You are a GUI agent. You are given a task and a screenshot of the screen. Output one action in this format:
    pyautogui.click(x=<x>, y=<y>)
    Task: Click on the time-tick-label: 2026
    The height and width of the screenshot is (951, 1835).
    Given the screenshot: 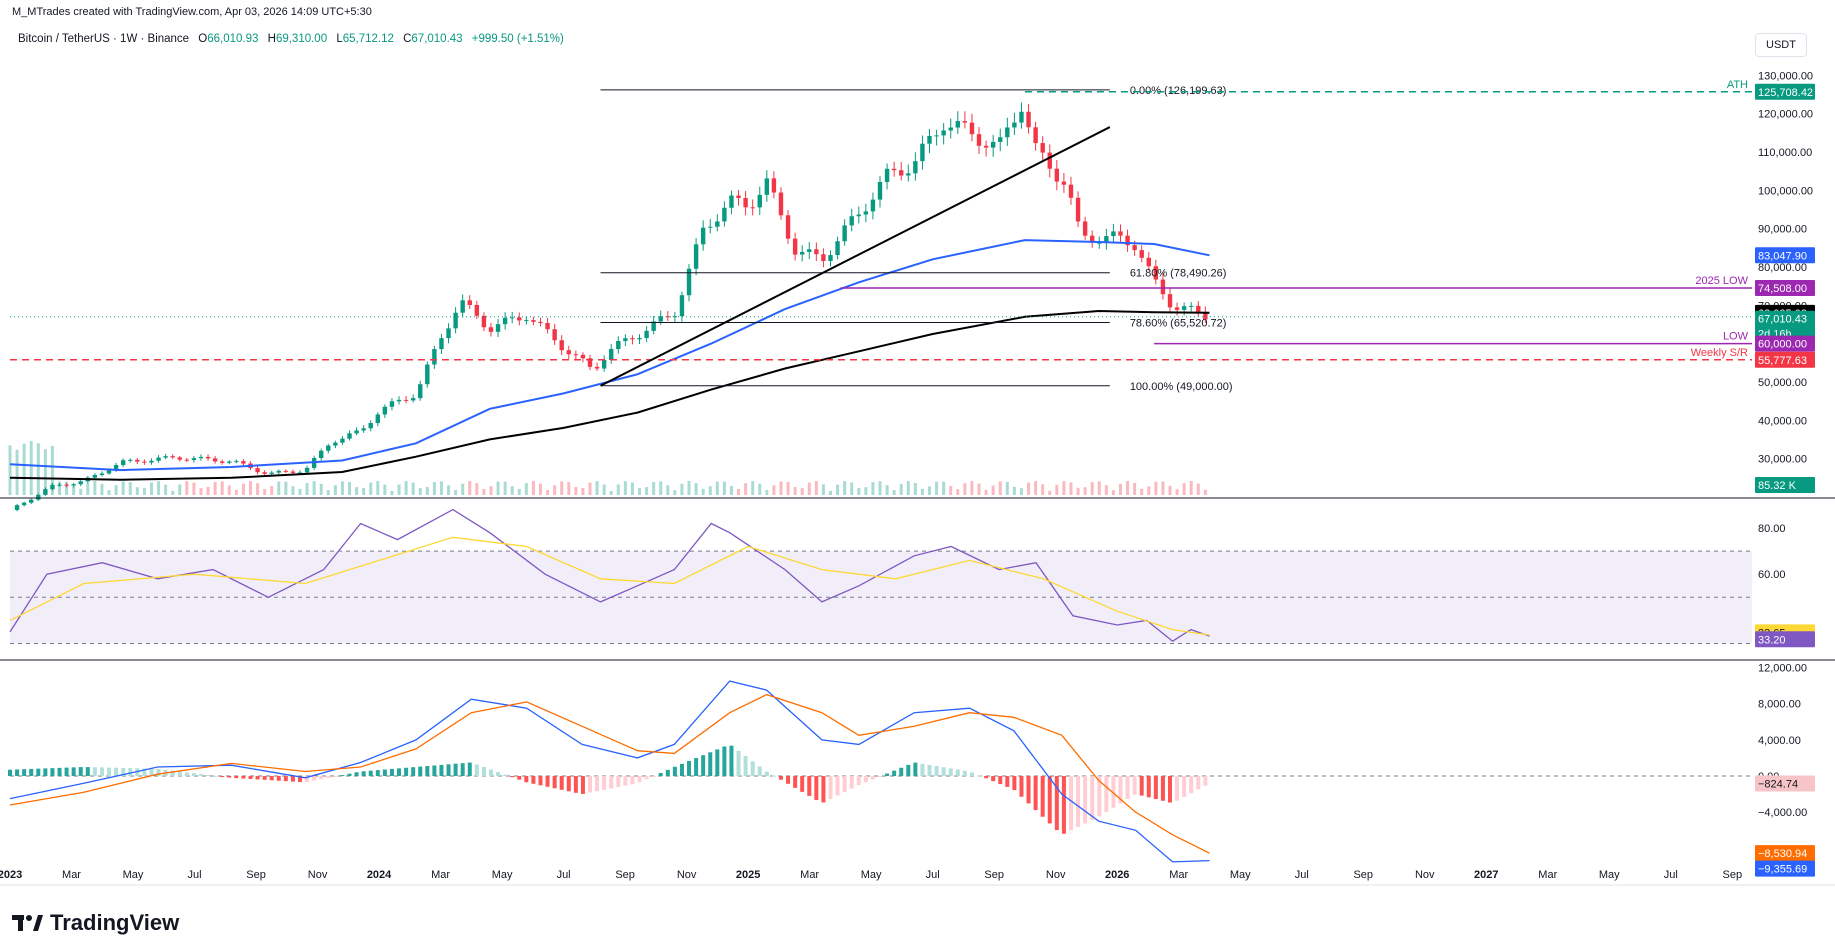 What is the action you would take?
    pyautogui.click(x=1117, y=875)
    